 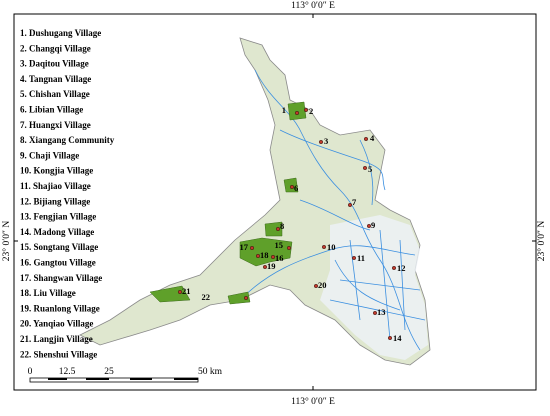 I want to click on village-number: 2, so click(x=311, y=111).